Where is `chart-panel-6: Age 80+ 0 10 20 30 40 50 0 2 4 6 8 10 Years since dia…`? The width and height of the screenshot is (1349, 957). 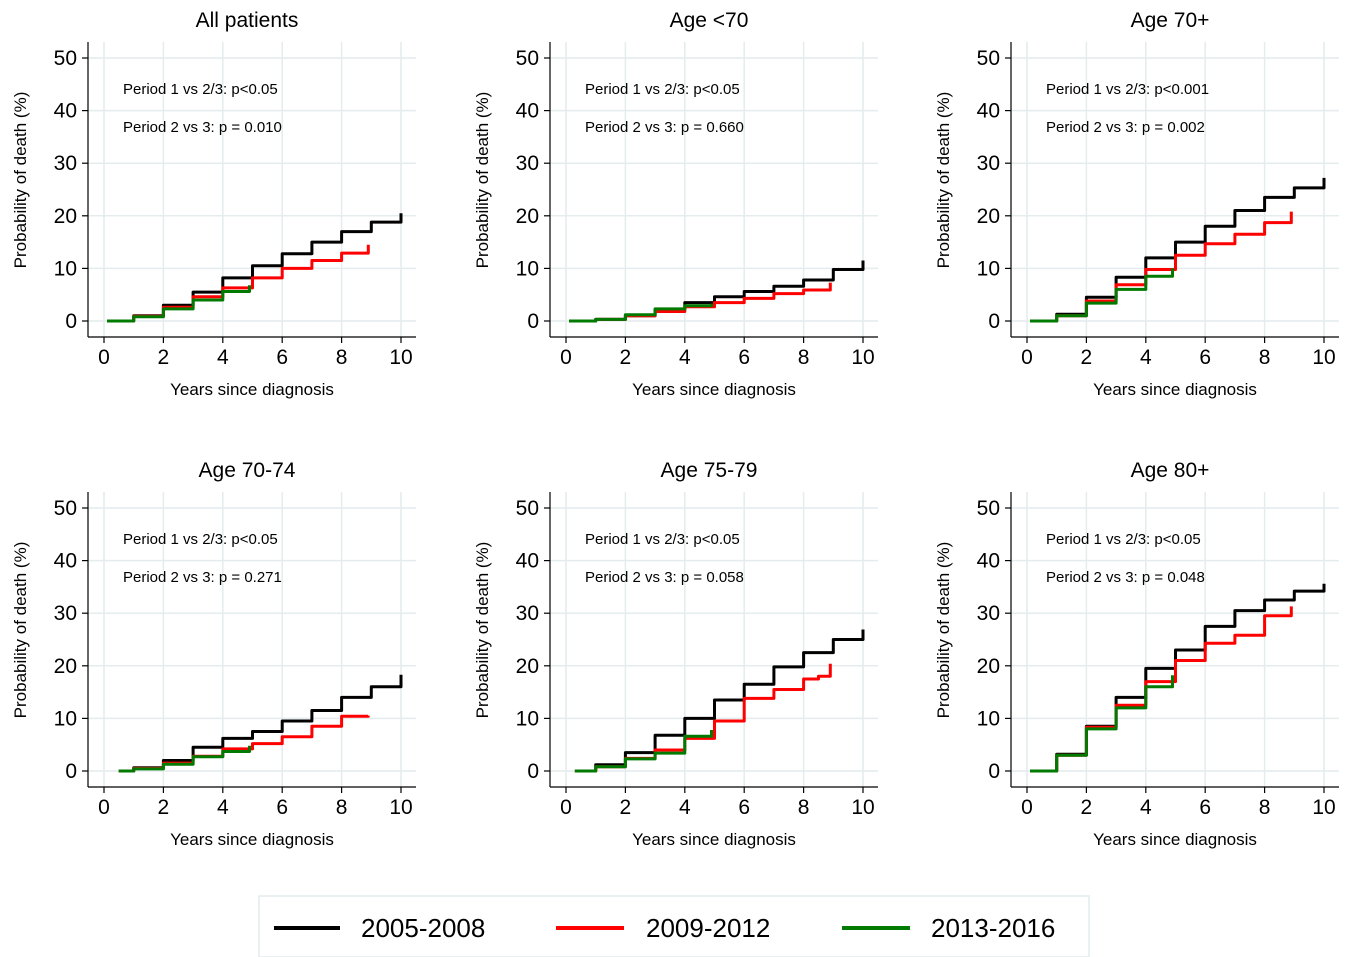 chart-panel-6: Age 80+ 0 10 20 30 40 50 0 2 4 6 8 10 Years since dia… is located at coordinates (1136, 654).